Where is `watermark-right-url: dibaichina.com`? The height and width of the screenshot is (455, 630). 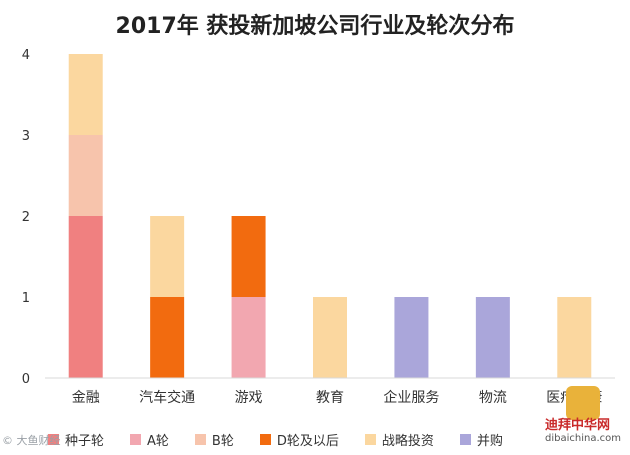
watermark-right-url: dibaichina.com is located at coordinates (583, 438).